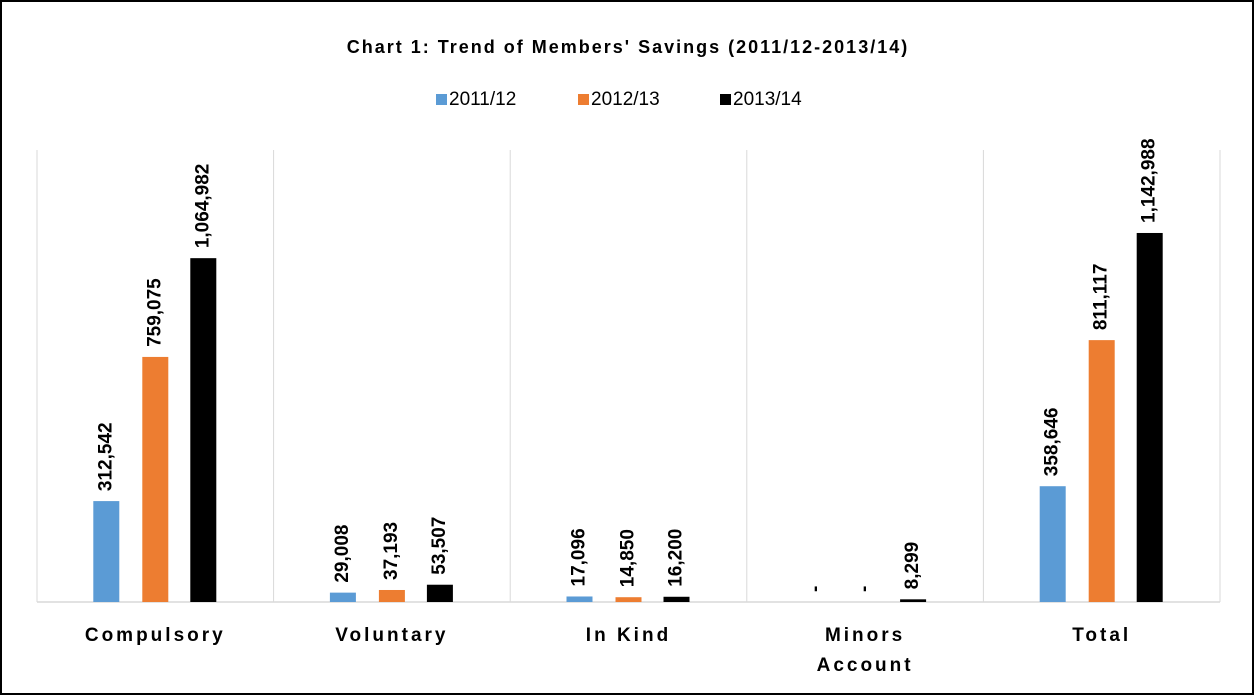 This screenshot has width=1259, height=696. Describe the element at coordinates (1052, 442) in the screenshot. I see `value-label: 358,646` at that location.